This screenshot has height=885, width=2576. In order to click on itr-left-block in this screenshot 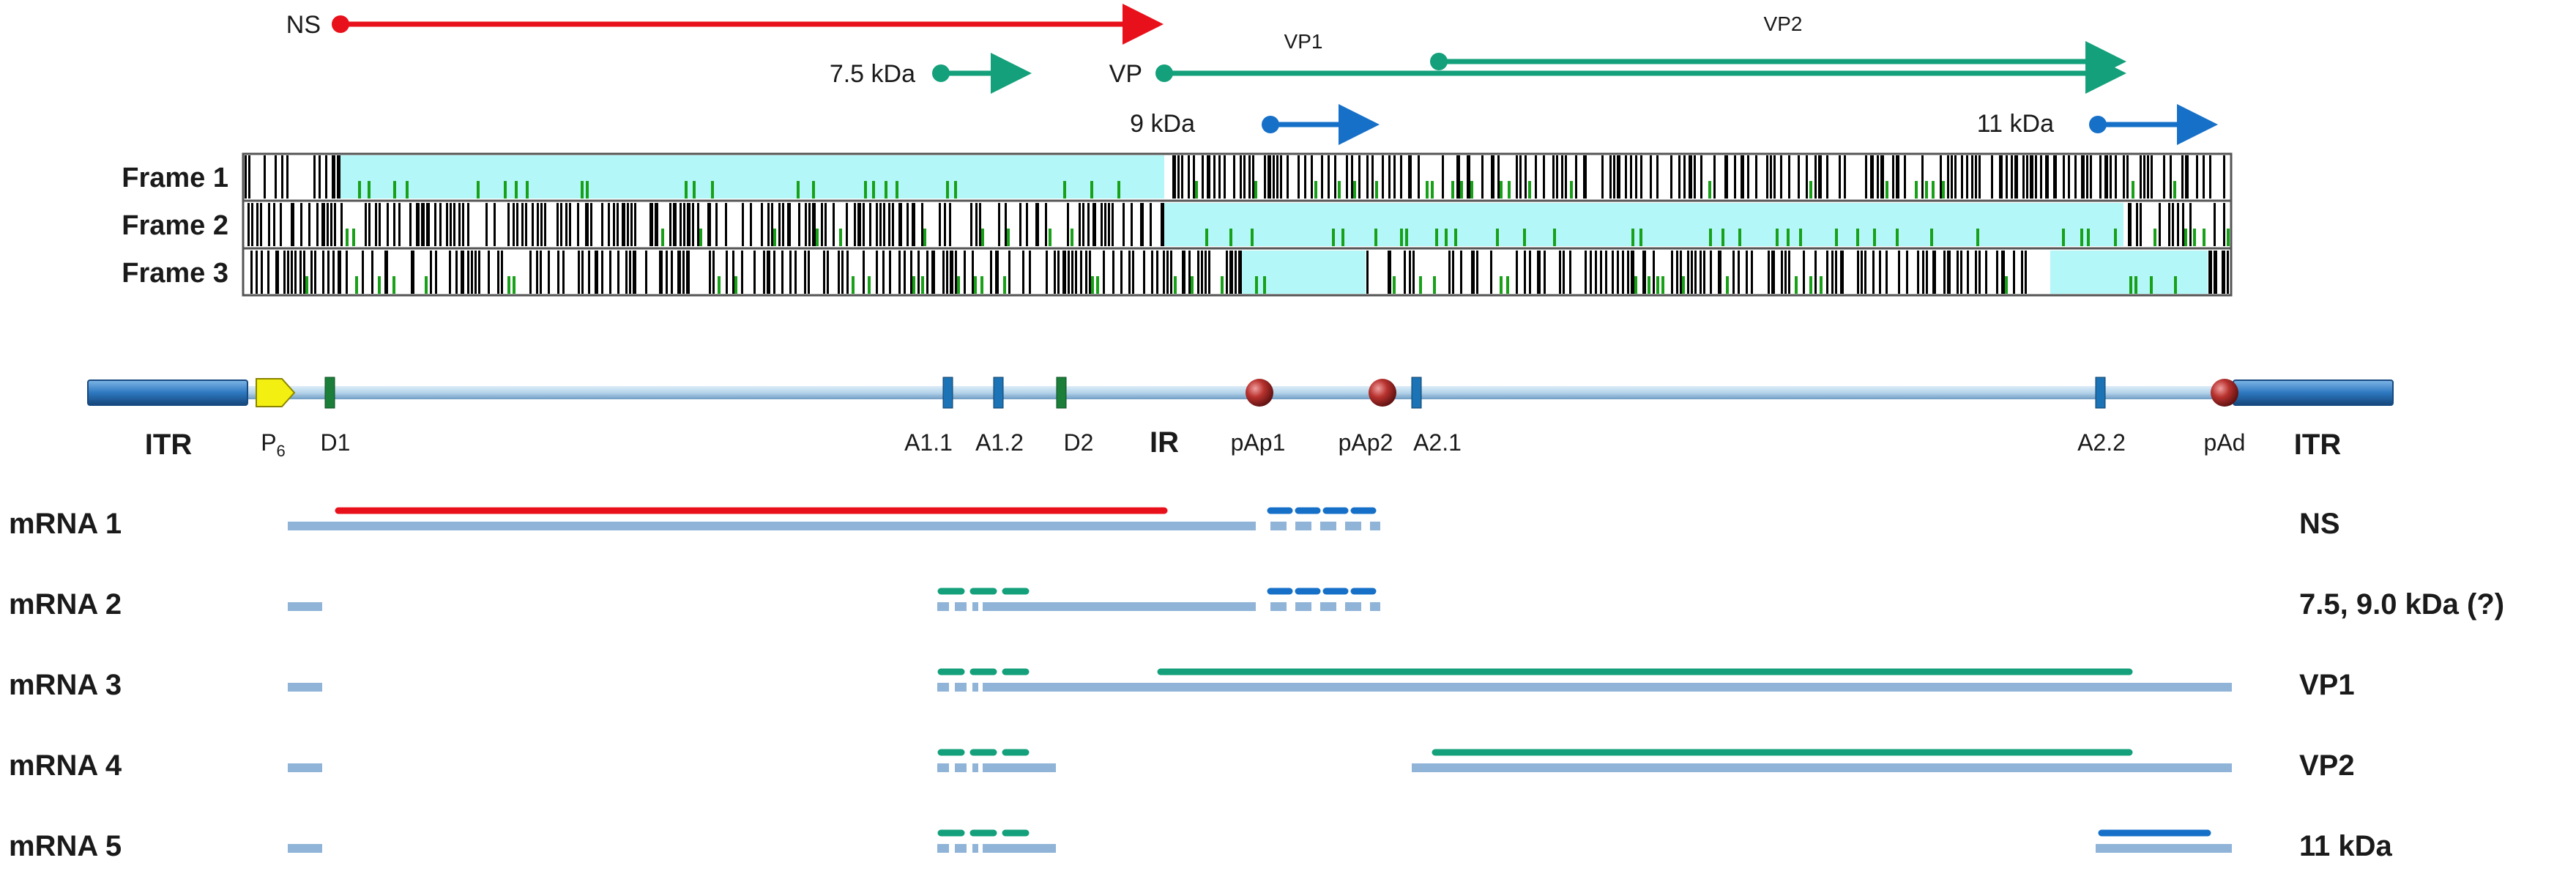, I will do `click(167, 393)`.